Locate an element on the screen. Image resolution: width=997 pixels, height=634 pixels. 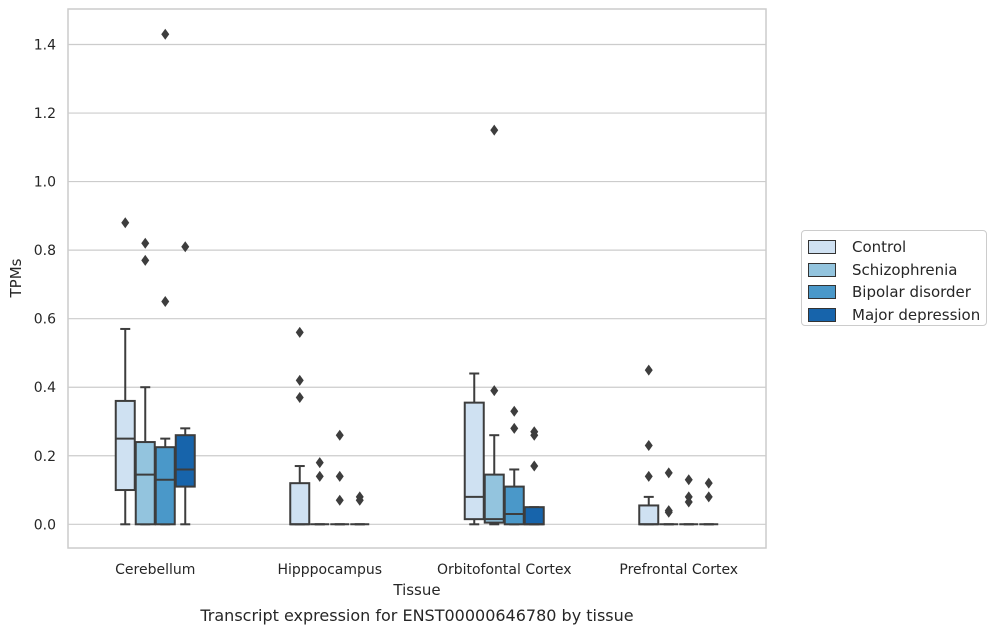
x-tick-label: Hipppocampus is located at coordinates (329, 570).